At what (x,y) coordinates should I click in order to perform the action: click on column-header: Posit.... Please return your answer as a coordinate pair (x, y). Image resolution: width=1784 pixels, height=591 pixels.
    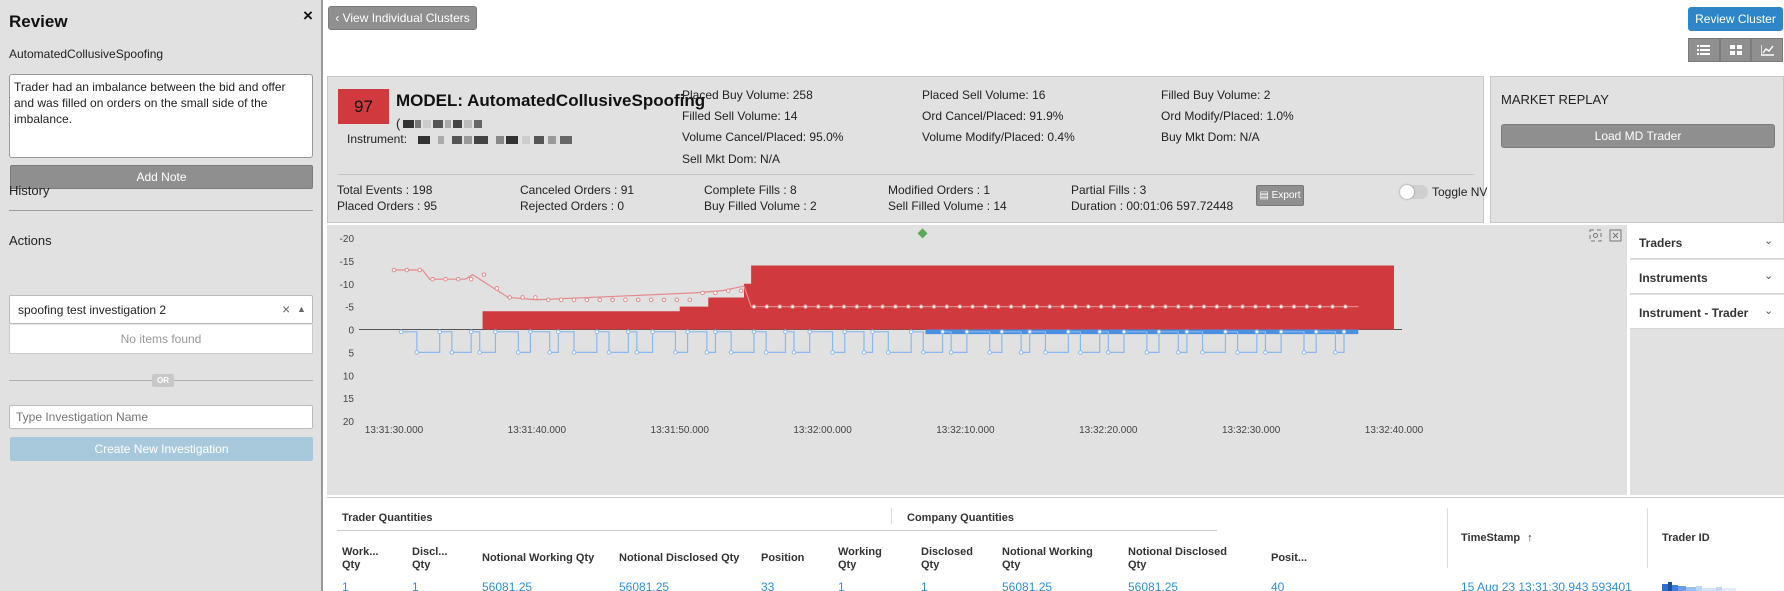
    Looking at the image, I should click on (1289, 558).